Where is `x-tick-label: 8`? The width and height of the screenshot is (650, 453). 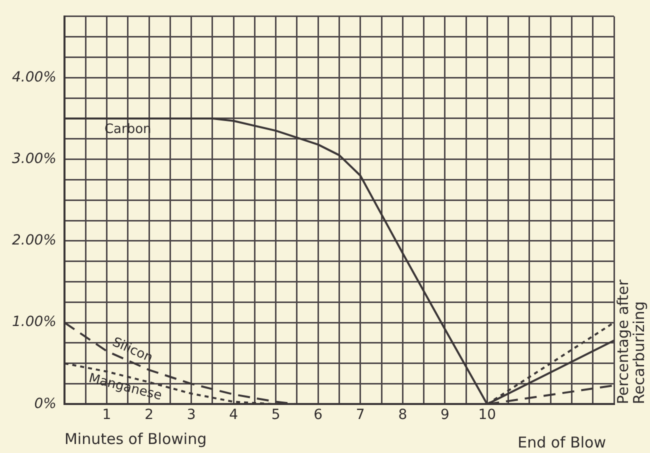
x-tick-label: 8 is located at coordinates (403, 415).